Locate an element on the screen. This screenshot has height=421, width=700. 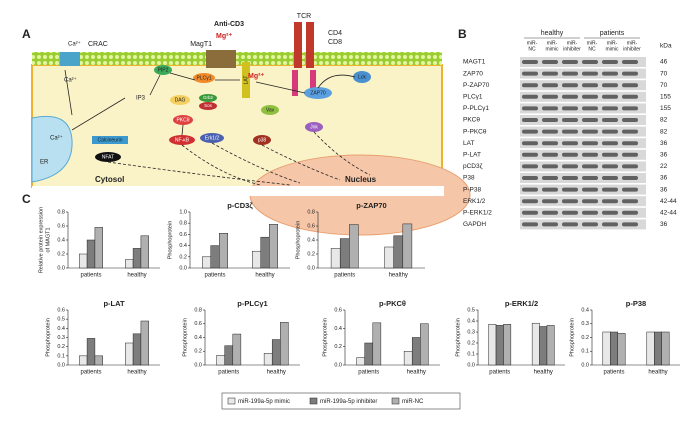
label: LAT is located at coordinates (246, 80).